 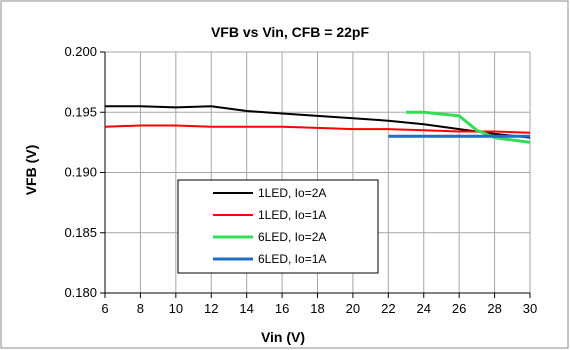 I want to click on legend-box, so click(x=278, y=226).